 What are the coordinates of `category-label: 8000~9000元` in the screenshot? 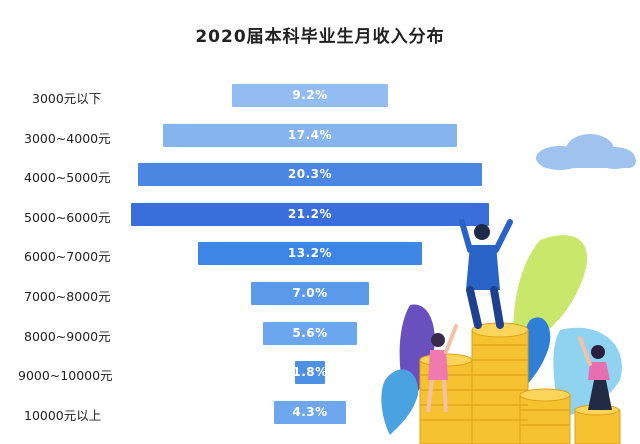 It's located at (67, 336).